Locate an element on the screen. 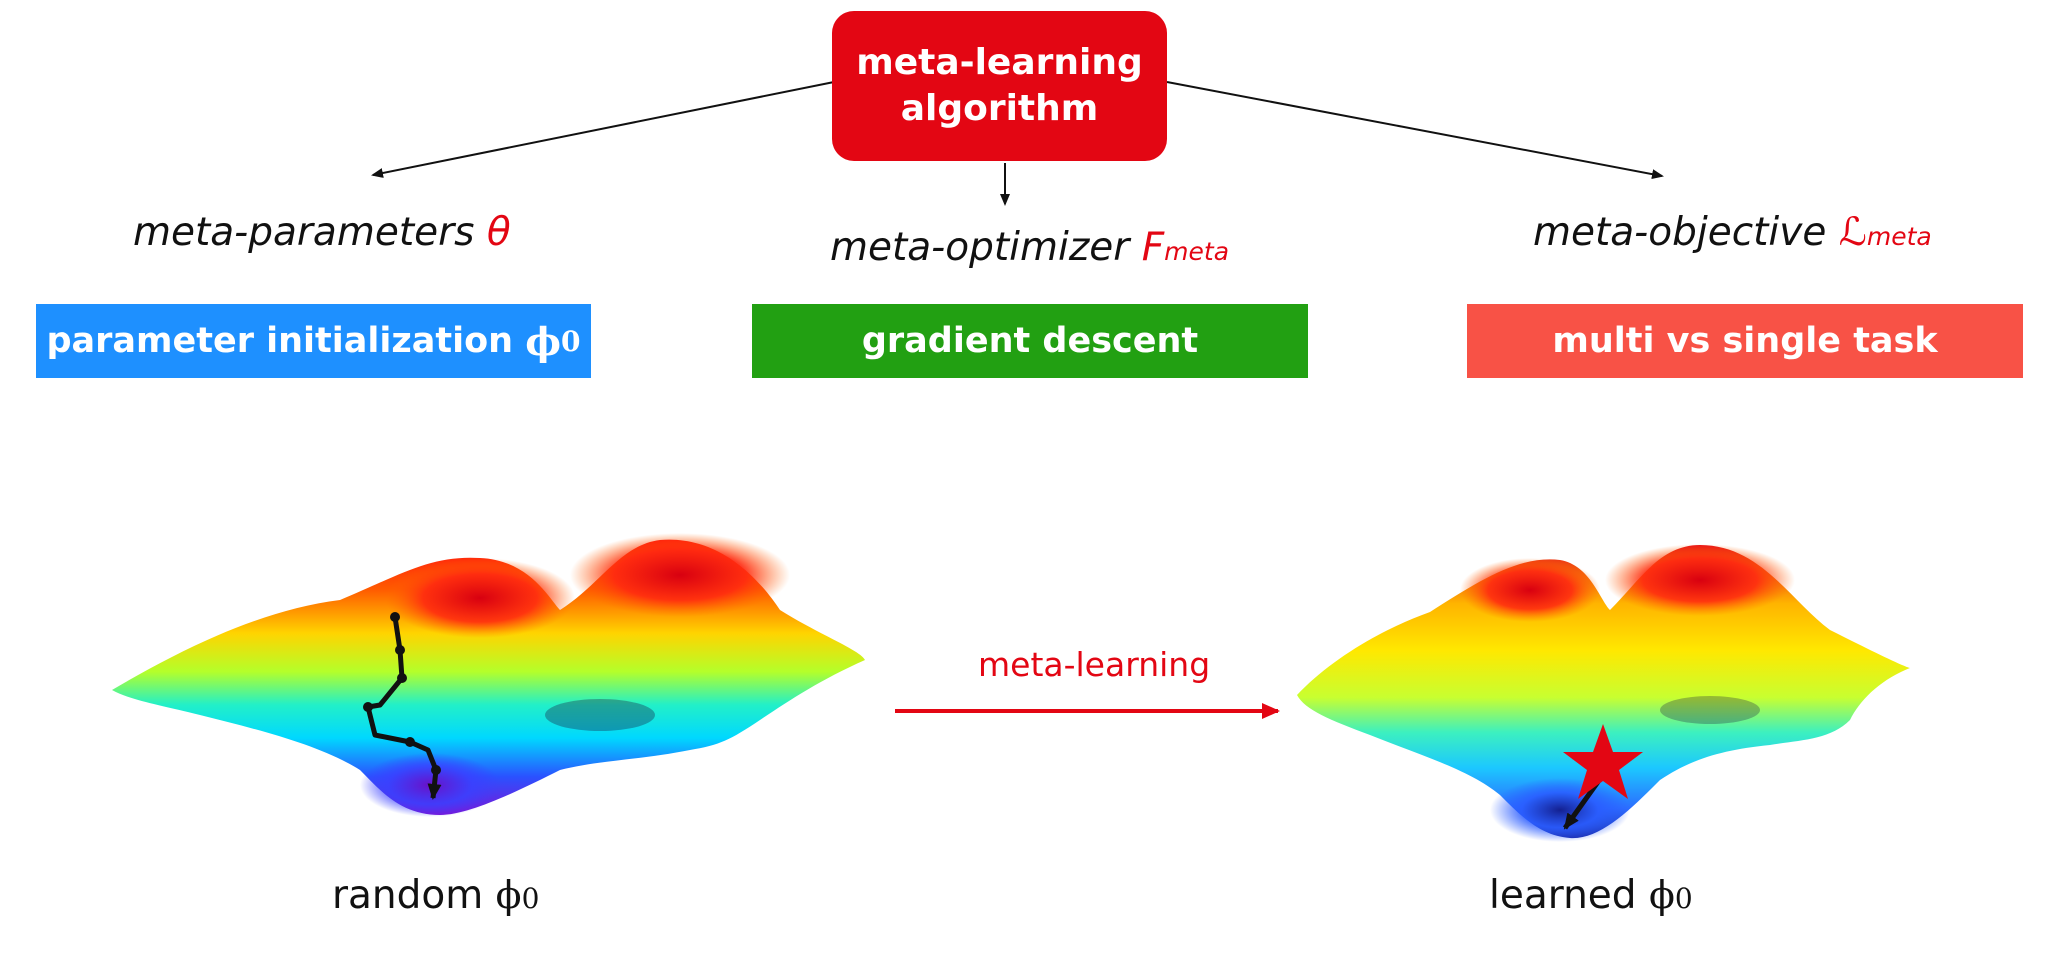  random-caption-text: random is located at coordinates (414, 895).